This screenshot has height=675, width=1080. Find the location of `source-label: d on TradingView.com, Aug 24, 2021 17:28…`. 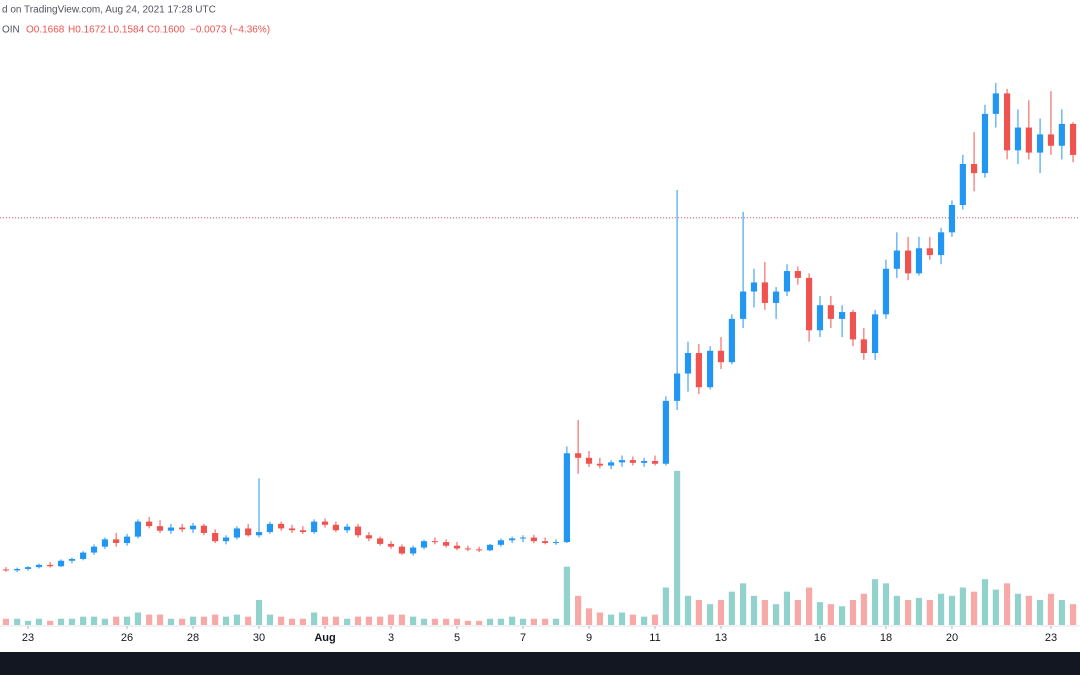

source-label: d on TradingView.com, Aug 24, 2021 17:28… is located at coordinates (109, 10).